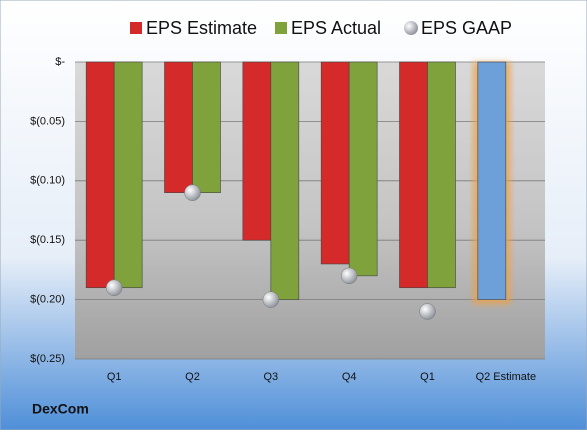  I want to click on y-tick-label: $(0.15), so click(47, 240).